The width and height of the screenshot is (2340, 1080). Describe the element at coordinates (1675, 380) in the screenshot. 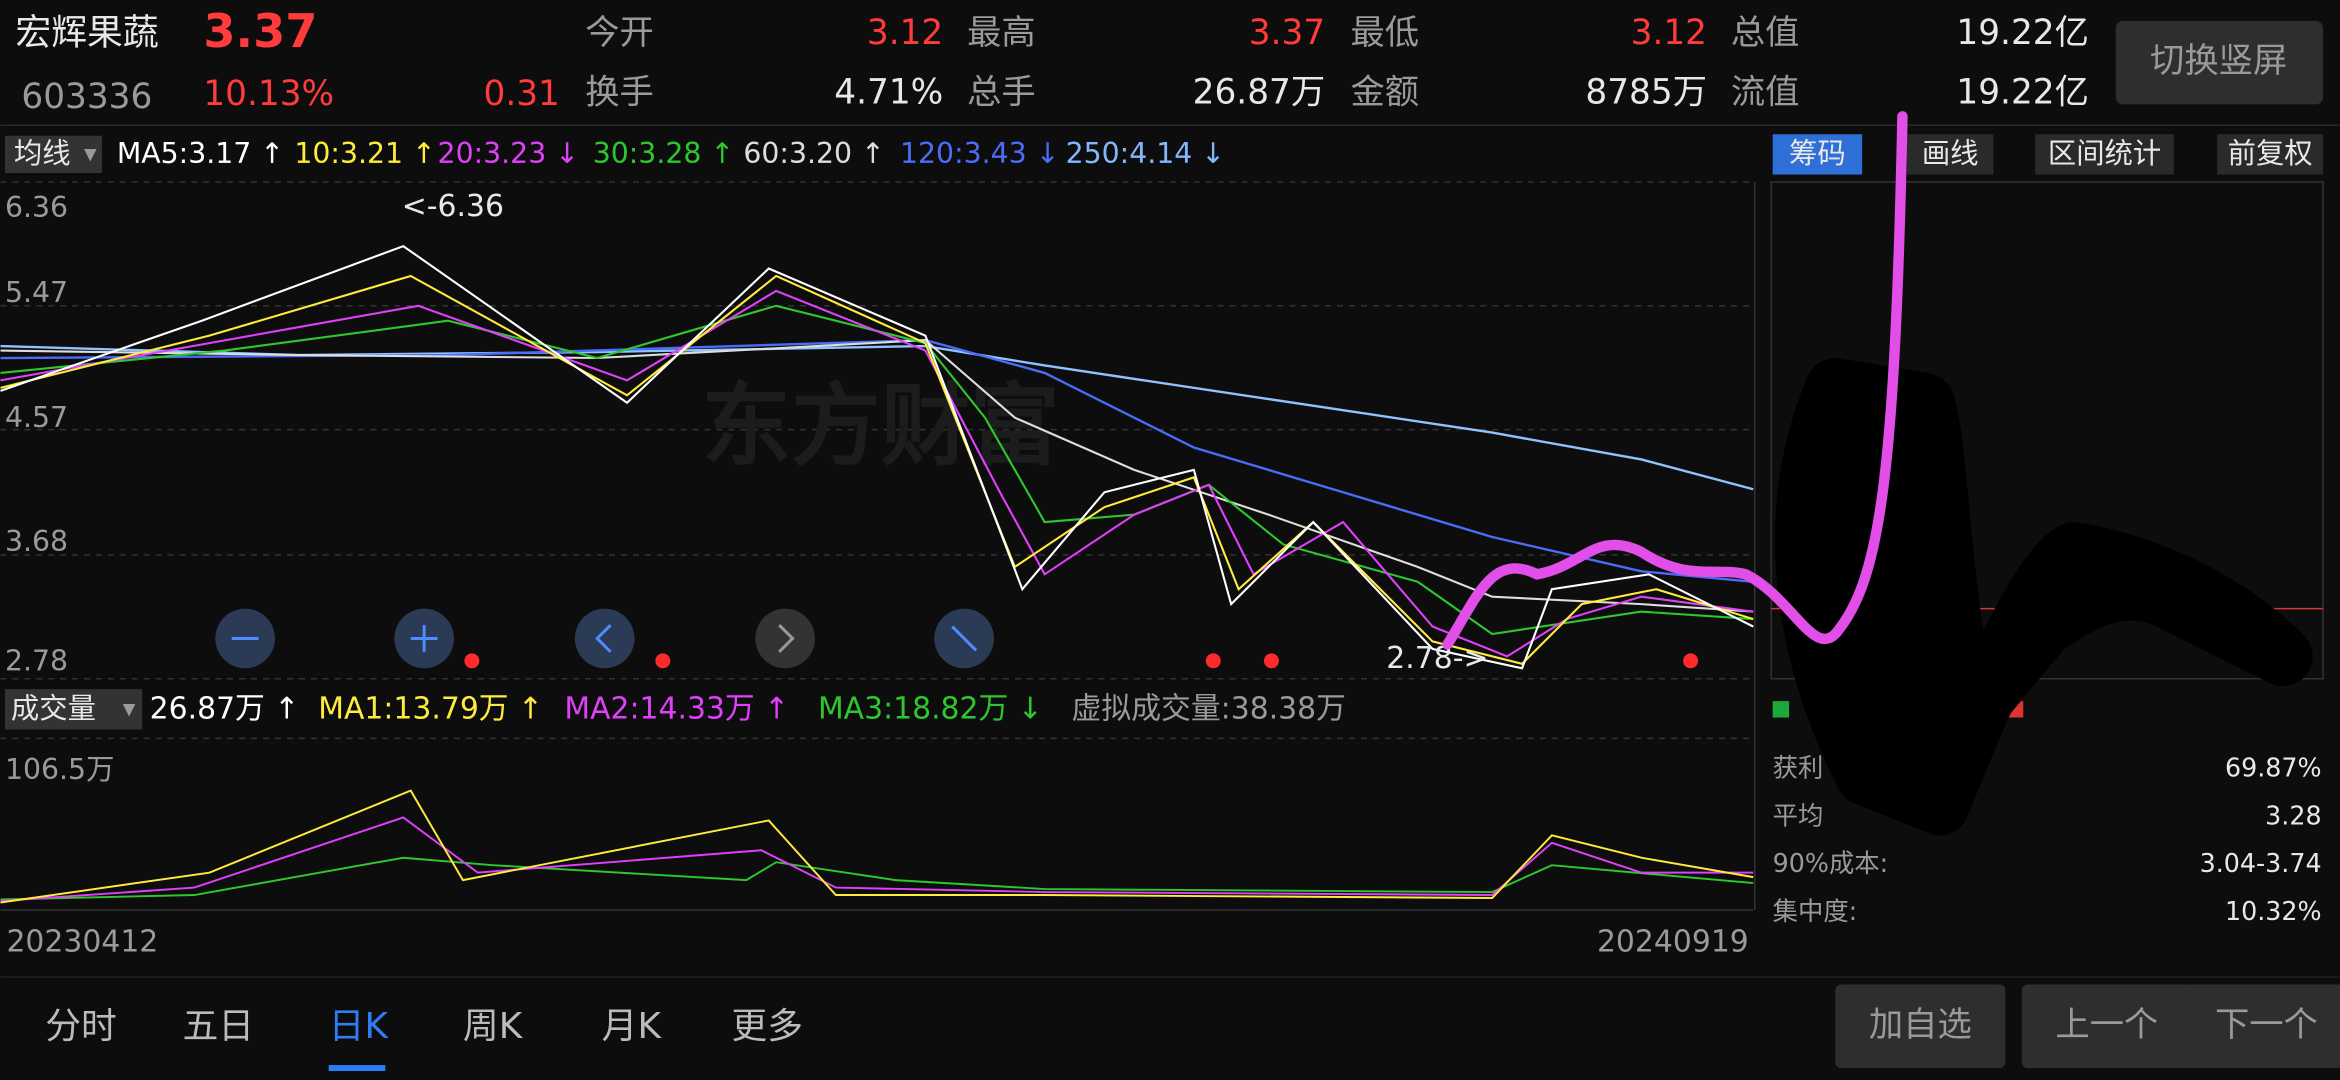

I see `magenta-scribble` at that location.